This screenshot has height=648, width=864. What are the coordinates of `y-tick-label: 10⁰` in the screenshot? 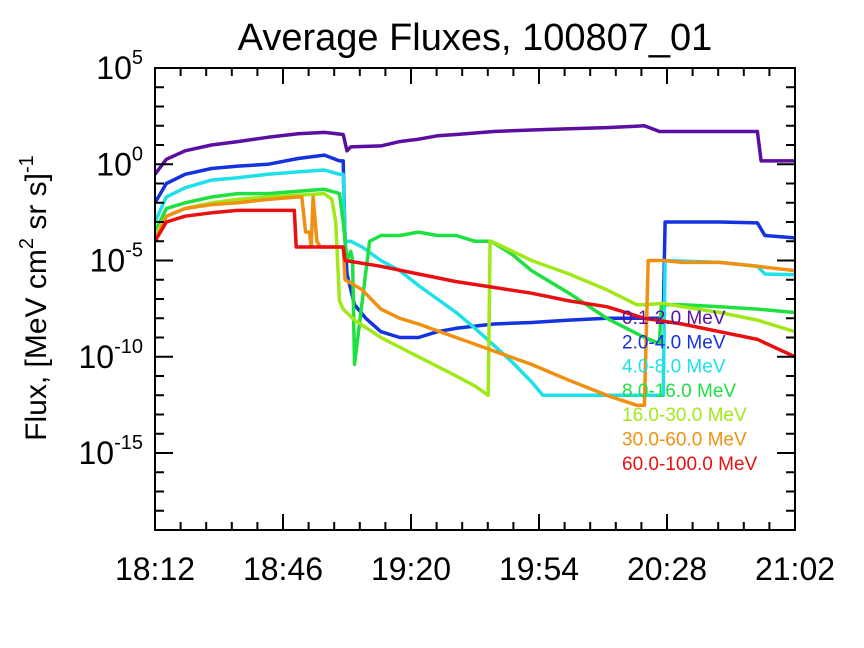 It's located at (119, 162).